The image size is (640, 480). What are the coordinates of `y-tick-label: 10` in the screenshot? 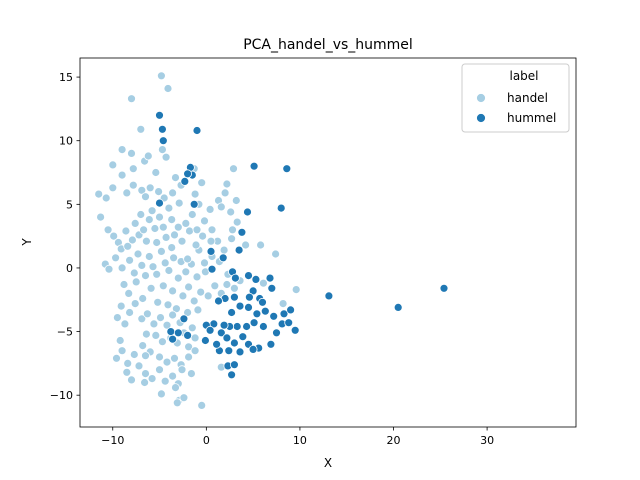 It's located at (66, 141).